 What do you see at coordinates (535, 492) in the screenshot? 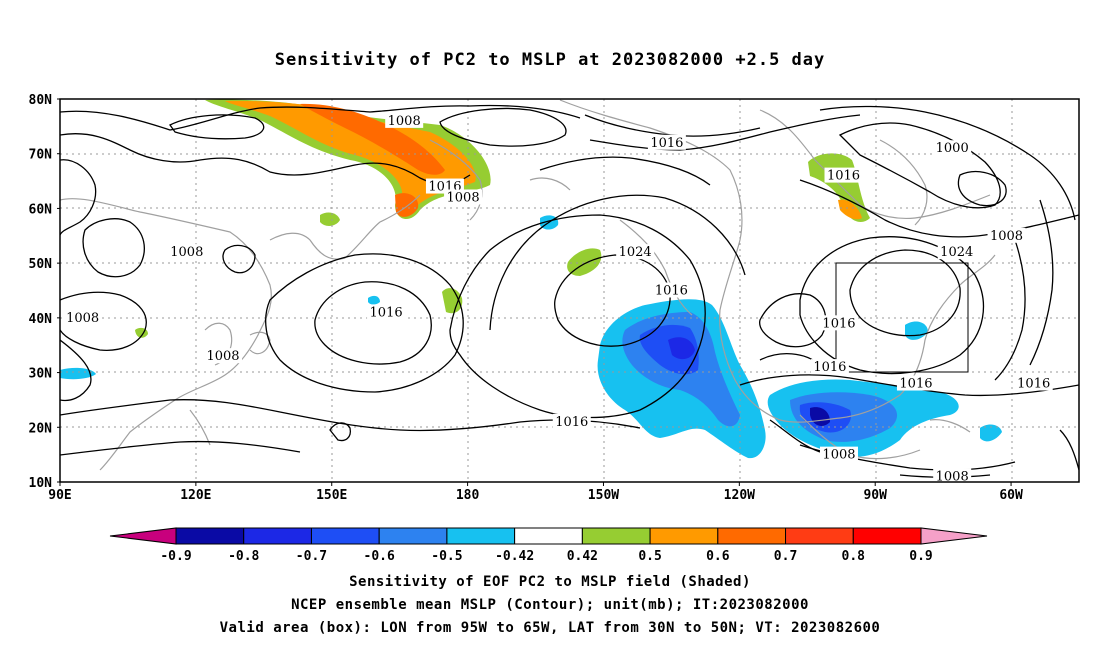
I see `longitude-labels: 90E 120E 150E 180 150W 120W 90W 60W` at bounding box center [535, 492].